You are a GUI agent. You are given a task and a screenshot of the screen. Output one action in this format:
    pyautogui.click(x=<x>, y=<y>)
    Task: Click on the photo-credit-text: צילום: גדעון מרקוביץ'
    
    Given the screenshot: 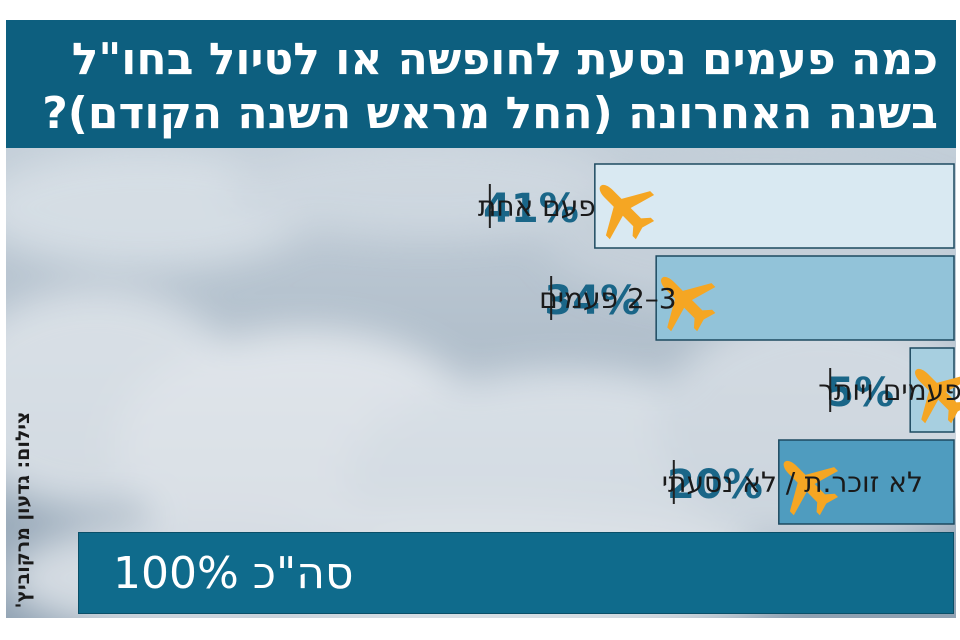 What is the action you would take?
    pyautogui.click(x=23, y=510)
    